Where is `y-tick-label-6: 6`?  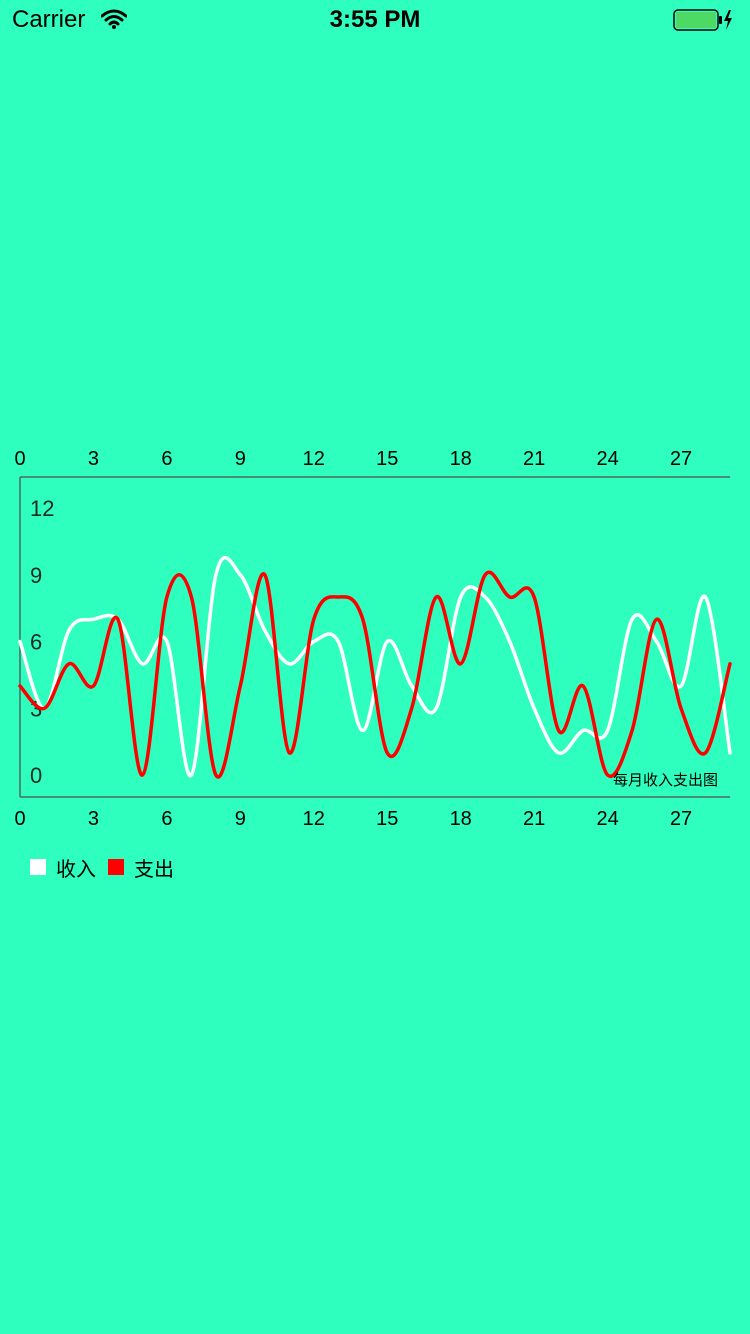
y-tick-label-6: 6 is located at coordinates (36, 642).